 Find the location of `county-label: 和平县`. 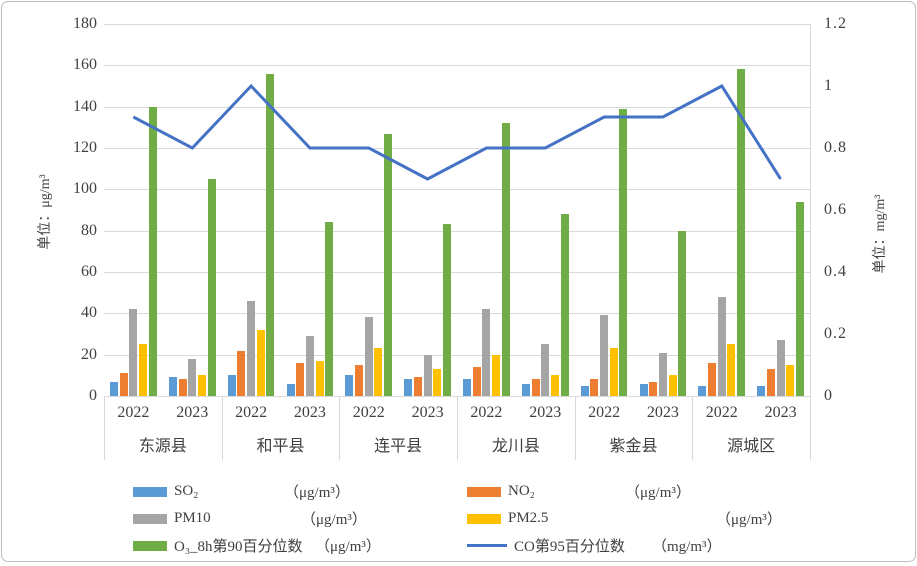

county-label: 和平县 is located at coordinates (280, 446).